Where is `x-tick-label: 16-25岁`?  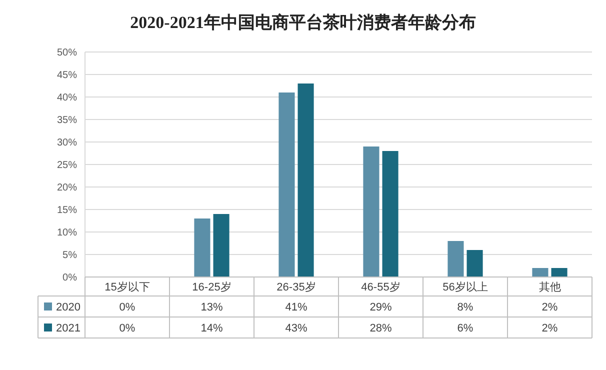
x-tick-label: 16-25岁 is located at coordinates (212, 287).